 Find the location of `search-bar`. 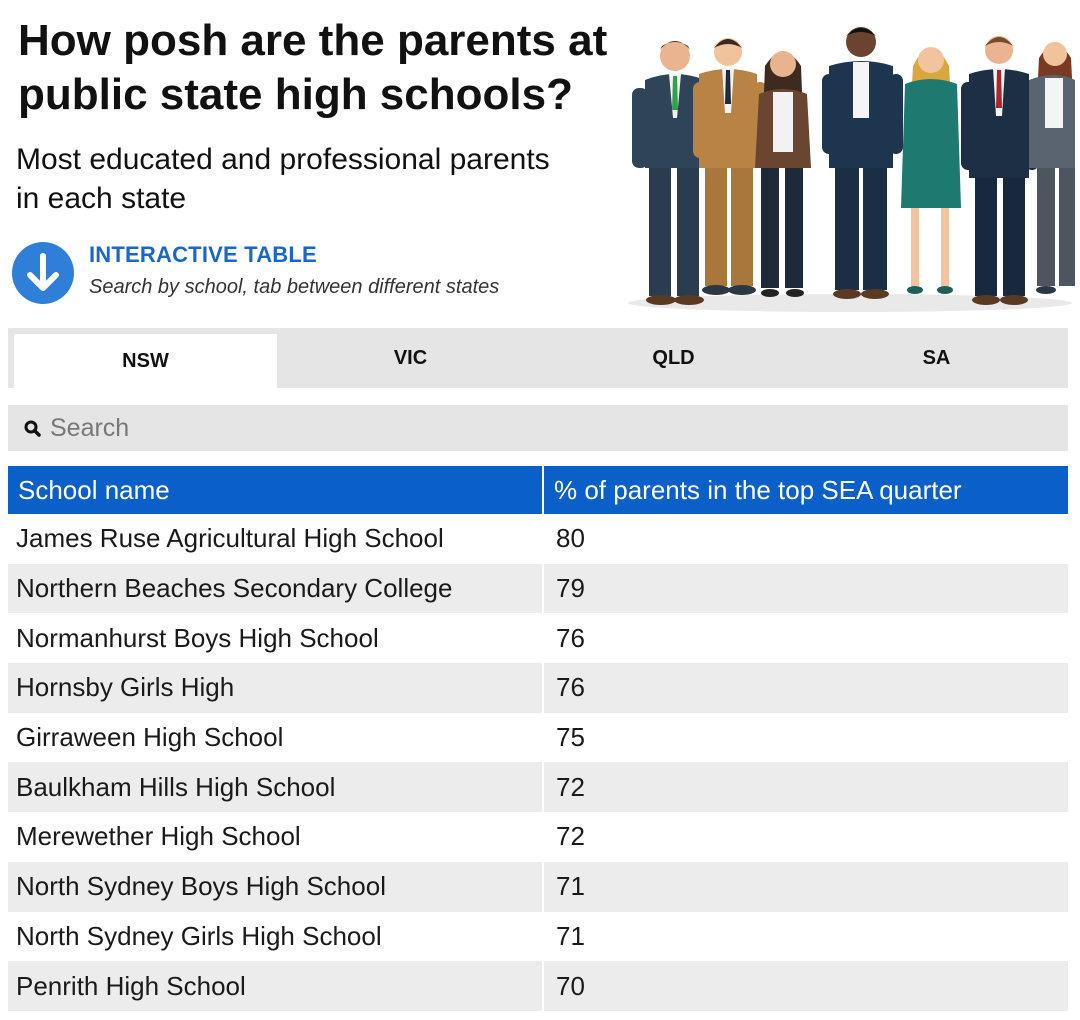

search-bar is located at coordinates (538, 428).